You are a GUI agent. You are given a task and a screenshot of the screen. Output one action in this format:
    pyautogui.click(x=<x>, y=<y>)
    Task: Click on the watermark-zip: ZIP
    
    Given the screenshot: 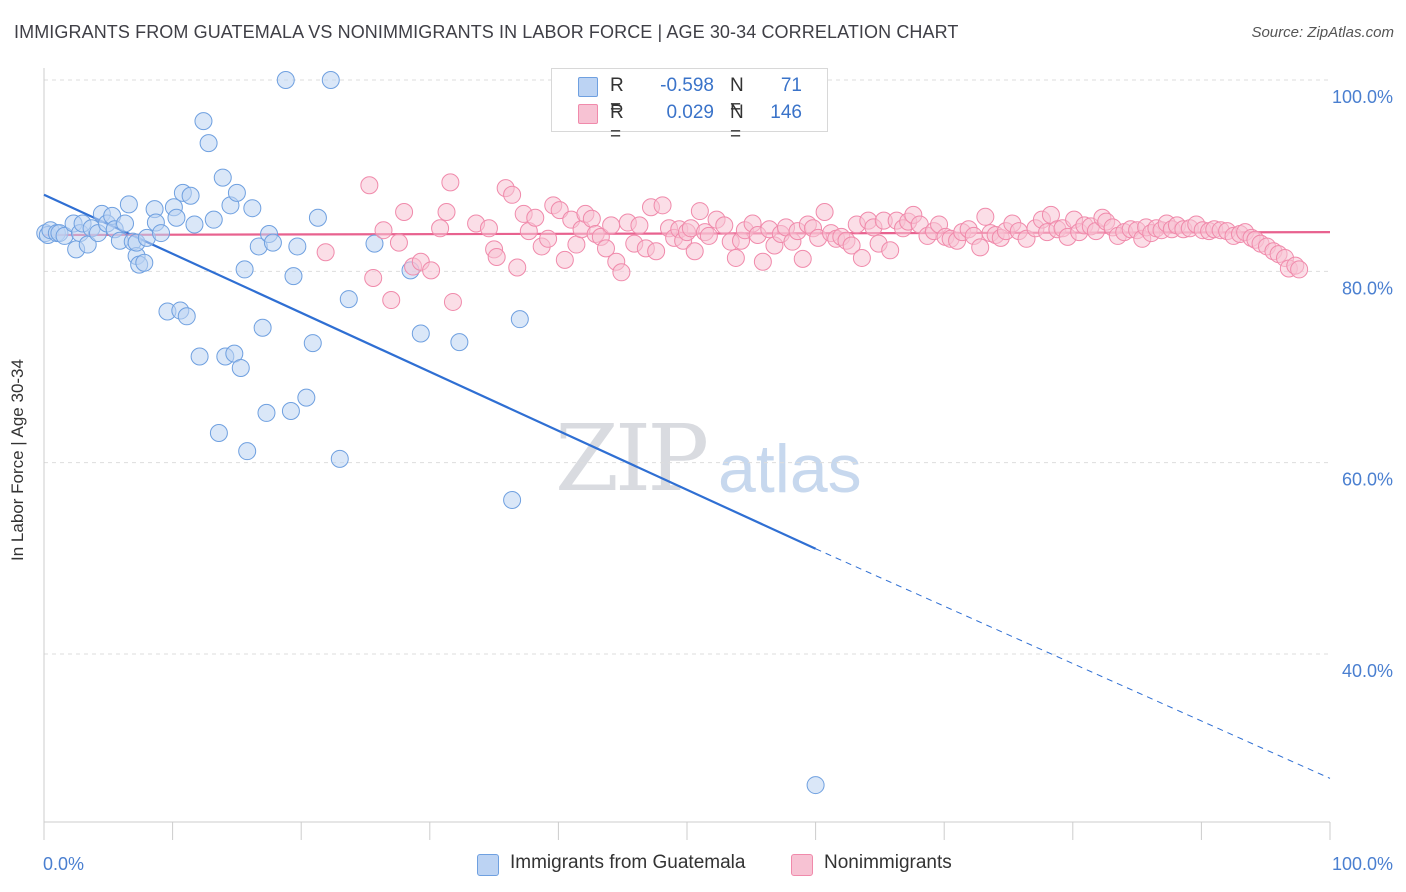 What is the action you would take?
    pyautogui.click(x=632, y=458)
    